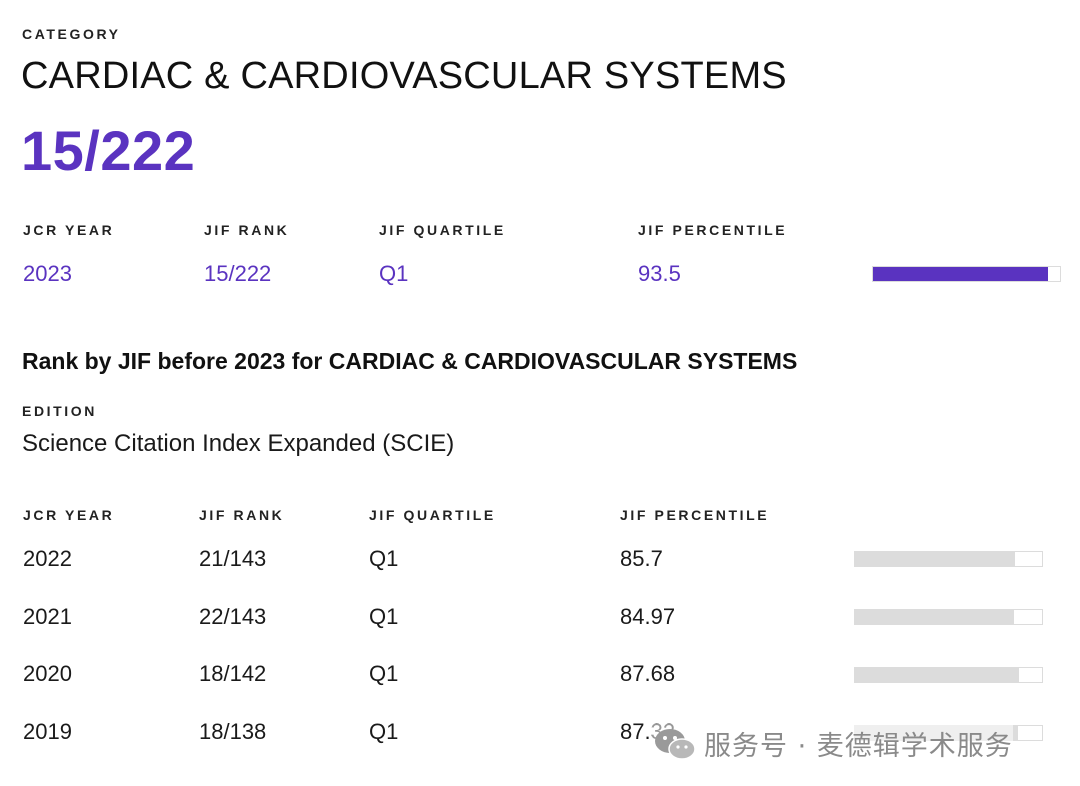  I want to click on current-quartile: Q1, so click(394, 273).